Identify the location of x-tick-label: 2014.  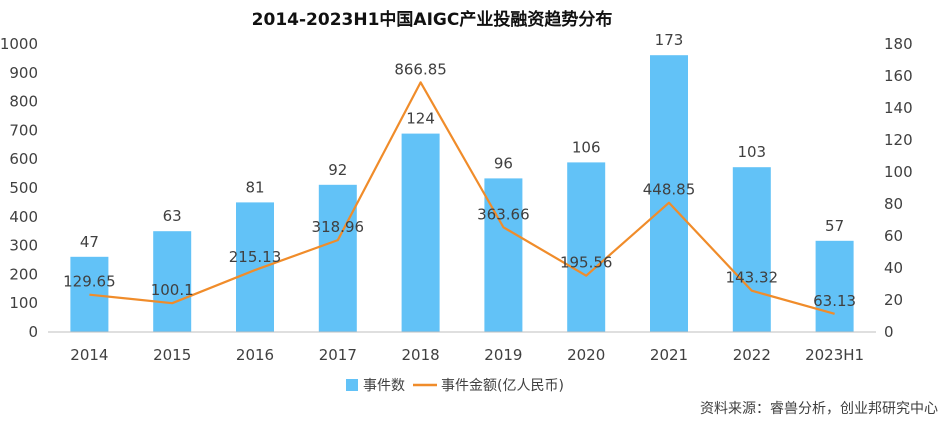
(89, 355).